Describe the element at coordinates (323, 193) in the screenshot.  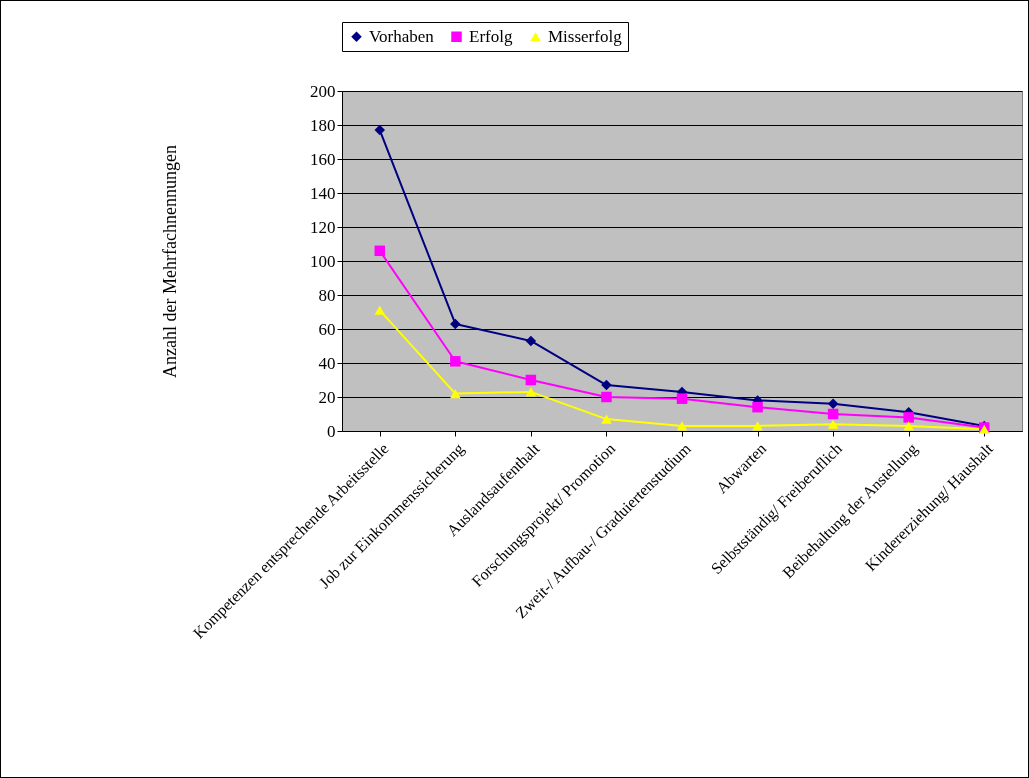
I see `y-tick-label: 140` at that location.